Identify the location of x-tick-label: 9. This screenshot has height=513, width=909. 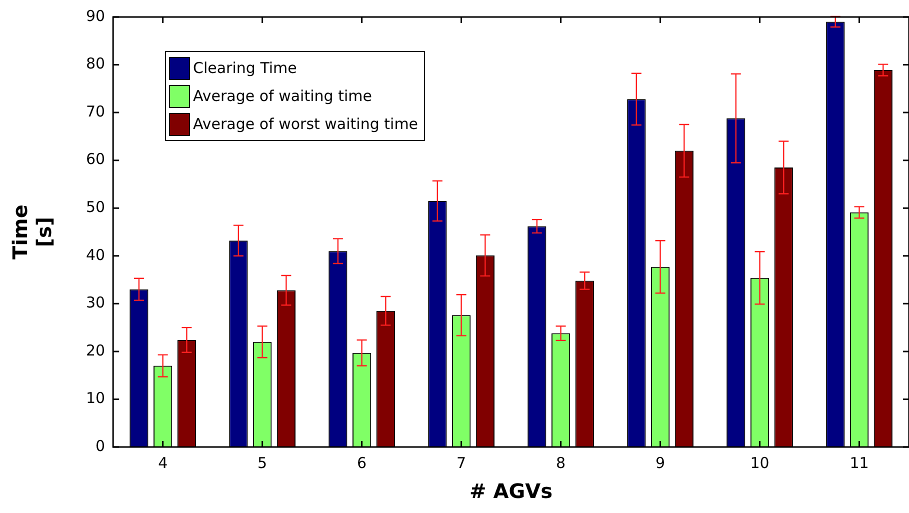
(661, 463).